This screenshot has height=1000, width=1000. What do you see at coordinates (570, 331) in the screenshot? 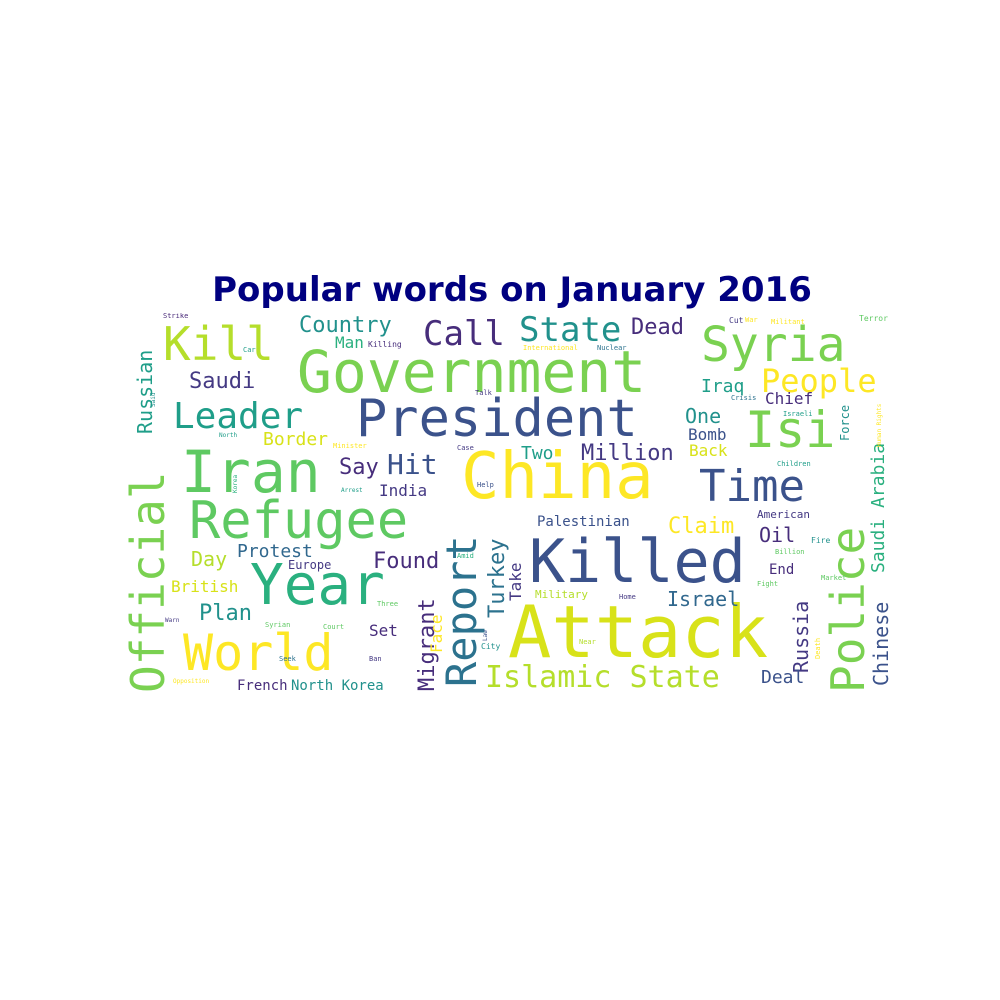
I see `word-state: State` at bounding box center [570, 331].